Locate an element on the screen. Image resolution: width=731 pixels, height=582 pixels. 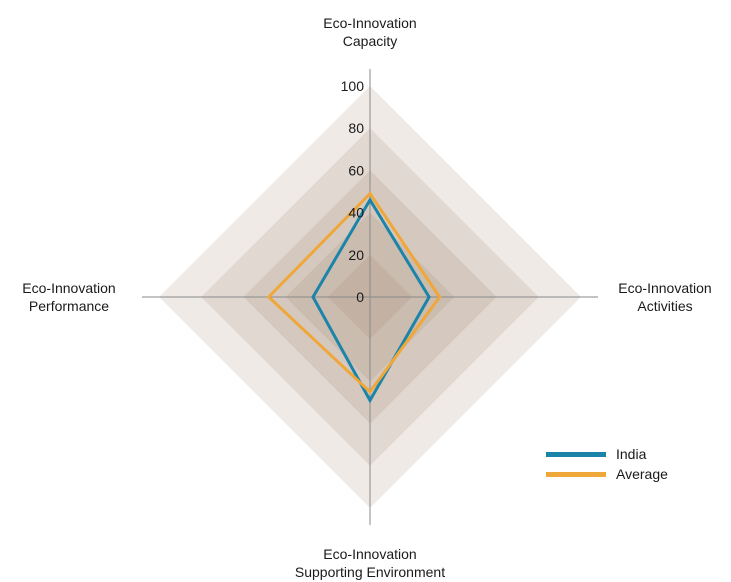
series-lines is located at coordinates (354, 297).